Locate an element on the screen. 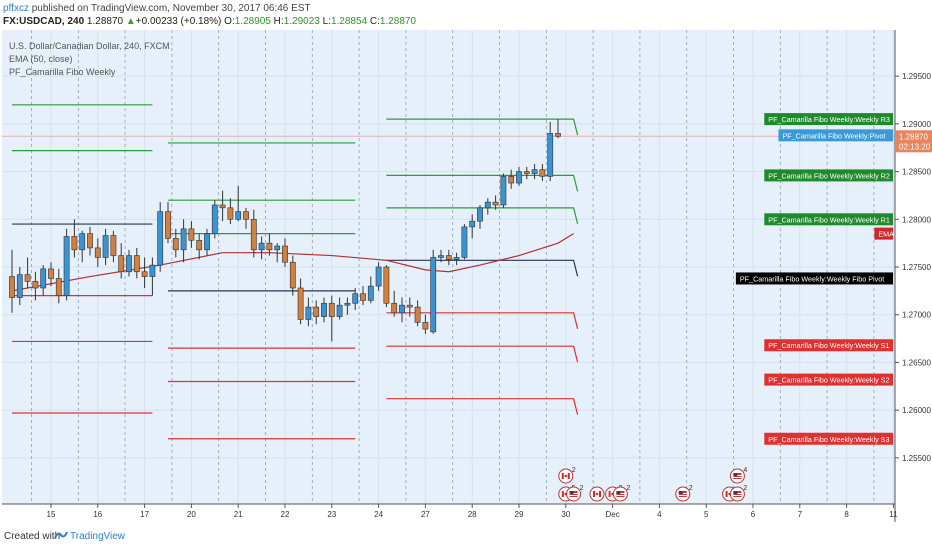 This screenshot has height=550, width=932. time-tick-label: 16 is located at coordinates (97, 514).